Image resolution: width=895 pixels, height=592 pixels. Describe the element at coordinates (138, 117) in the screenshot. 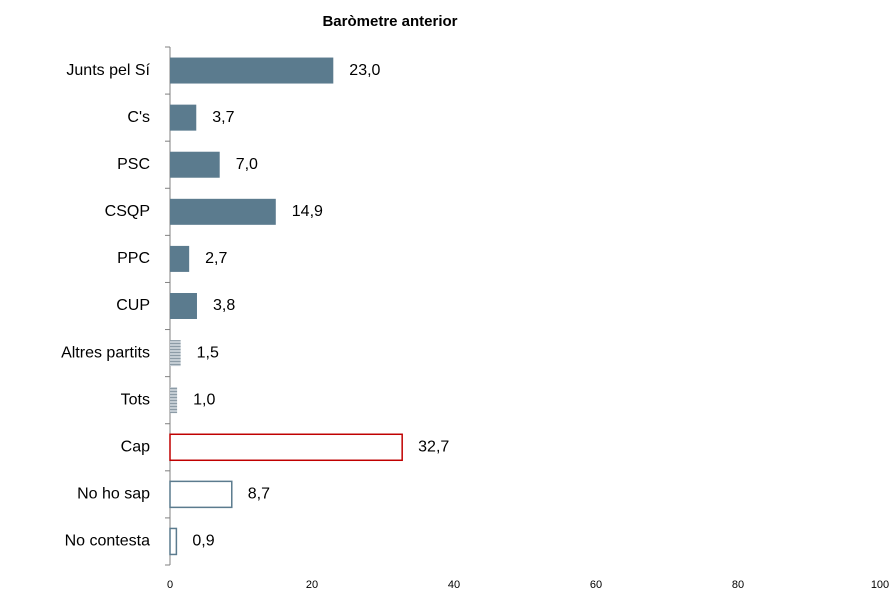

I see `y-tick-label: C's` at that location.